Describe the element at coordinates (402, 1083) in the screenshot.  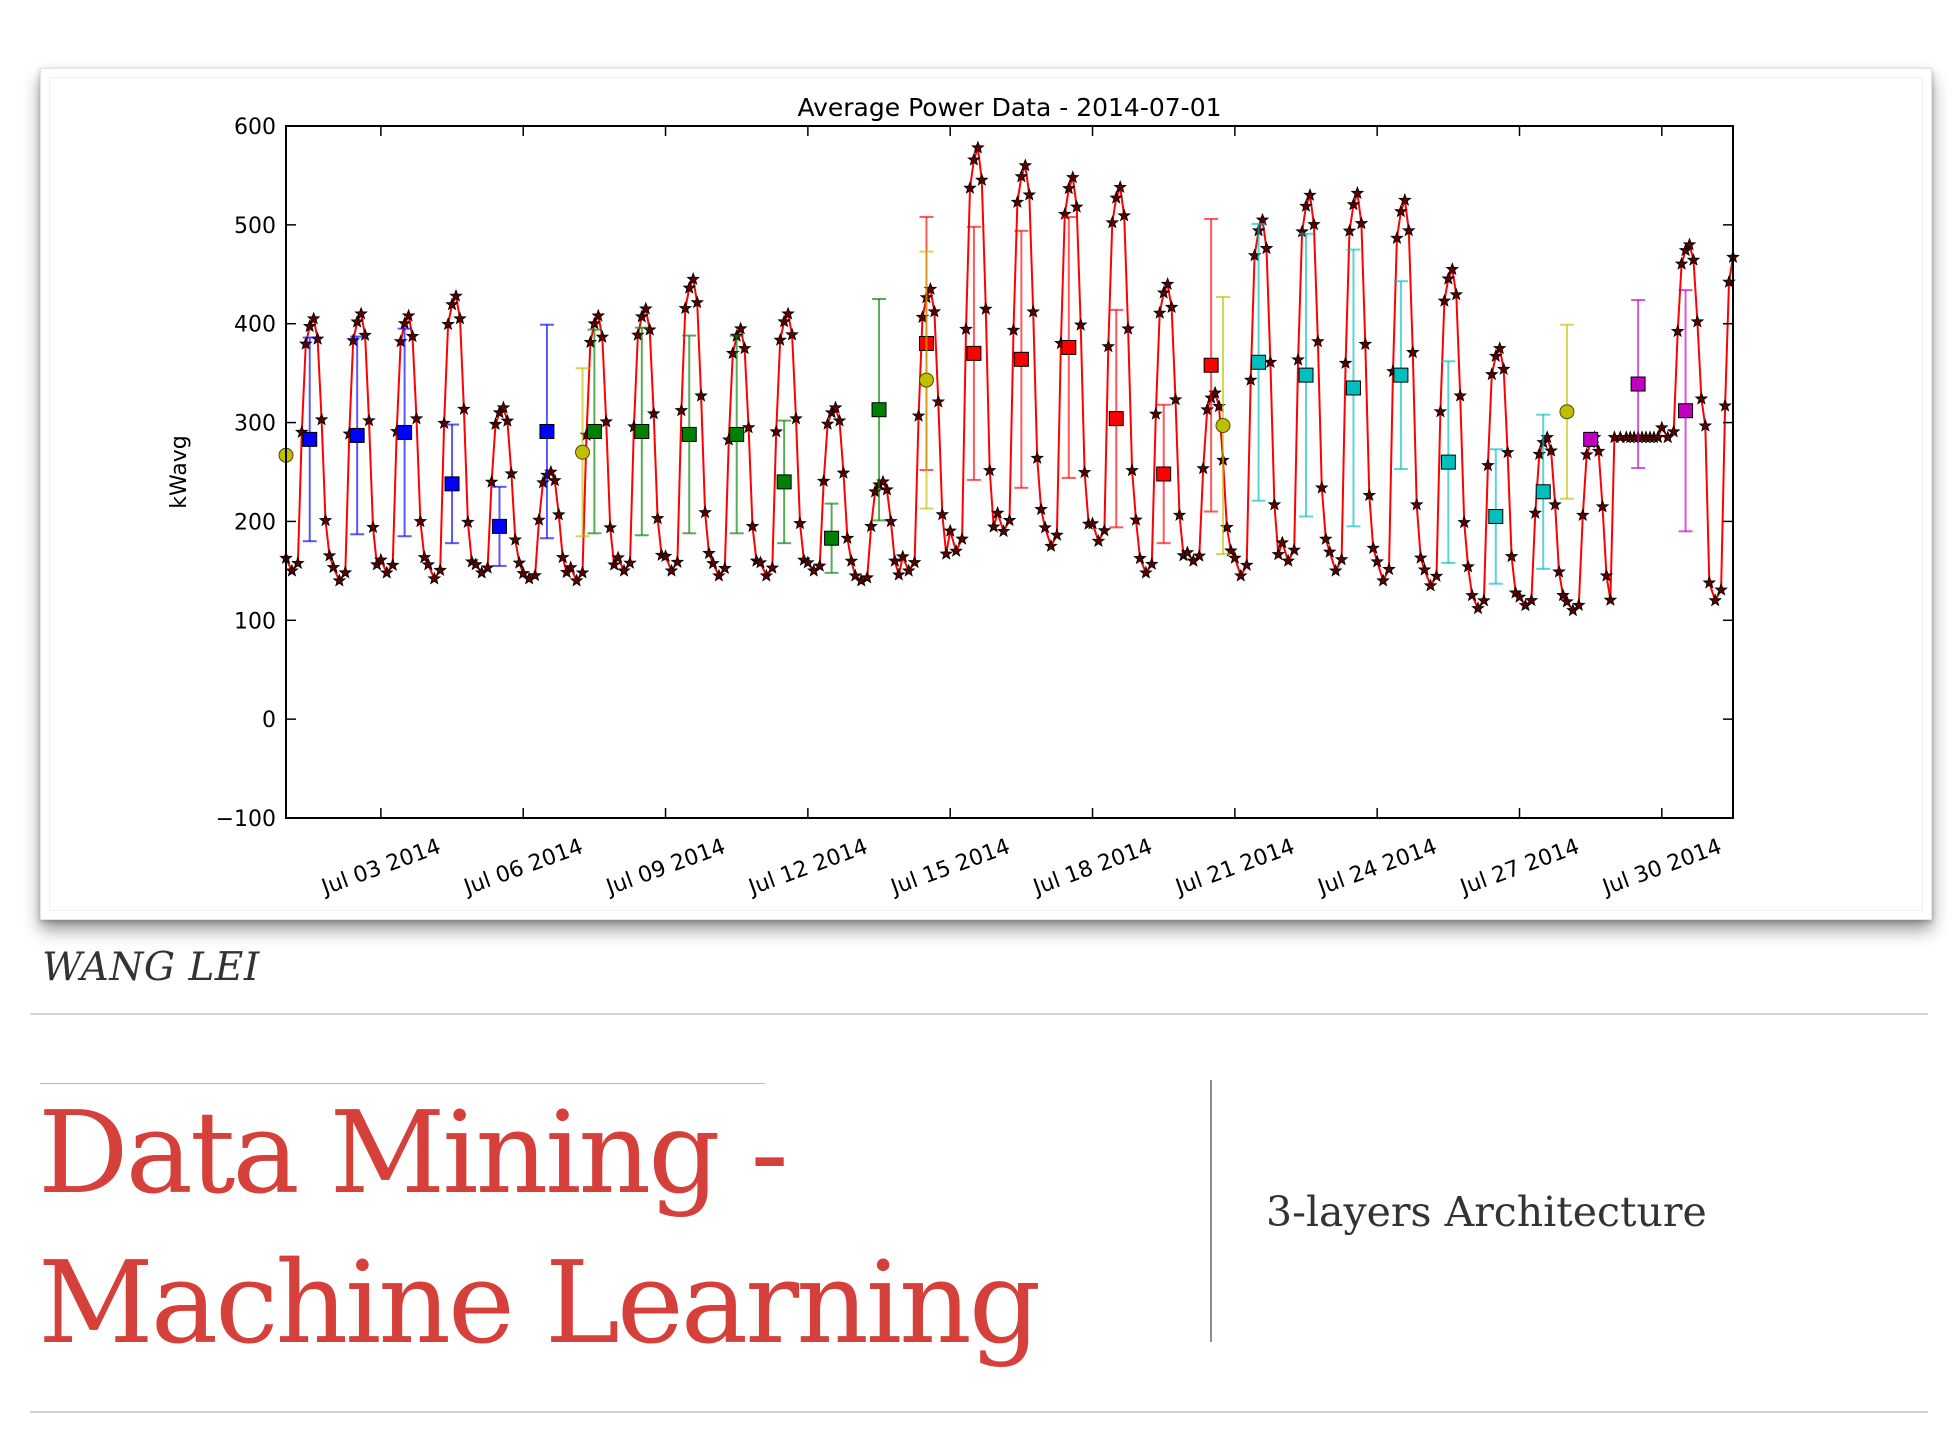
I see `title-accent-line` at that location.